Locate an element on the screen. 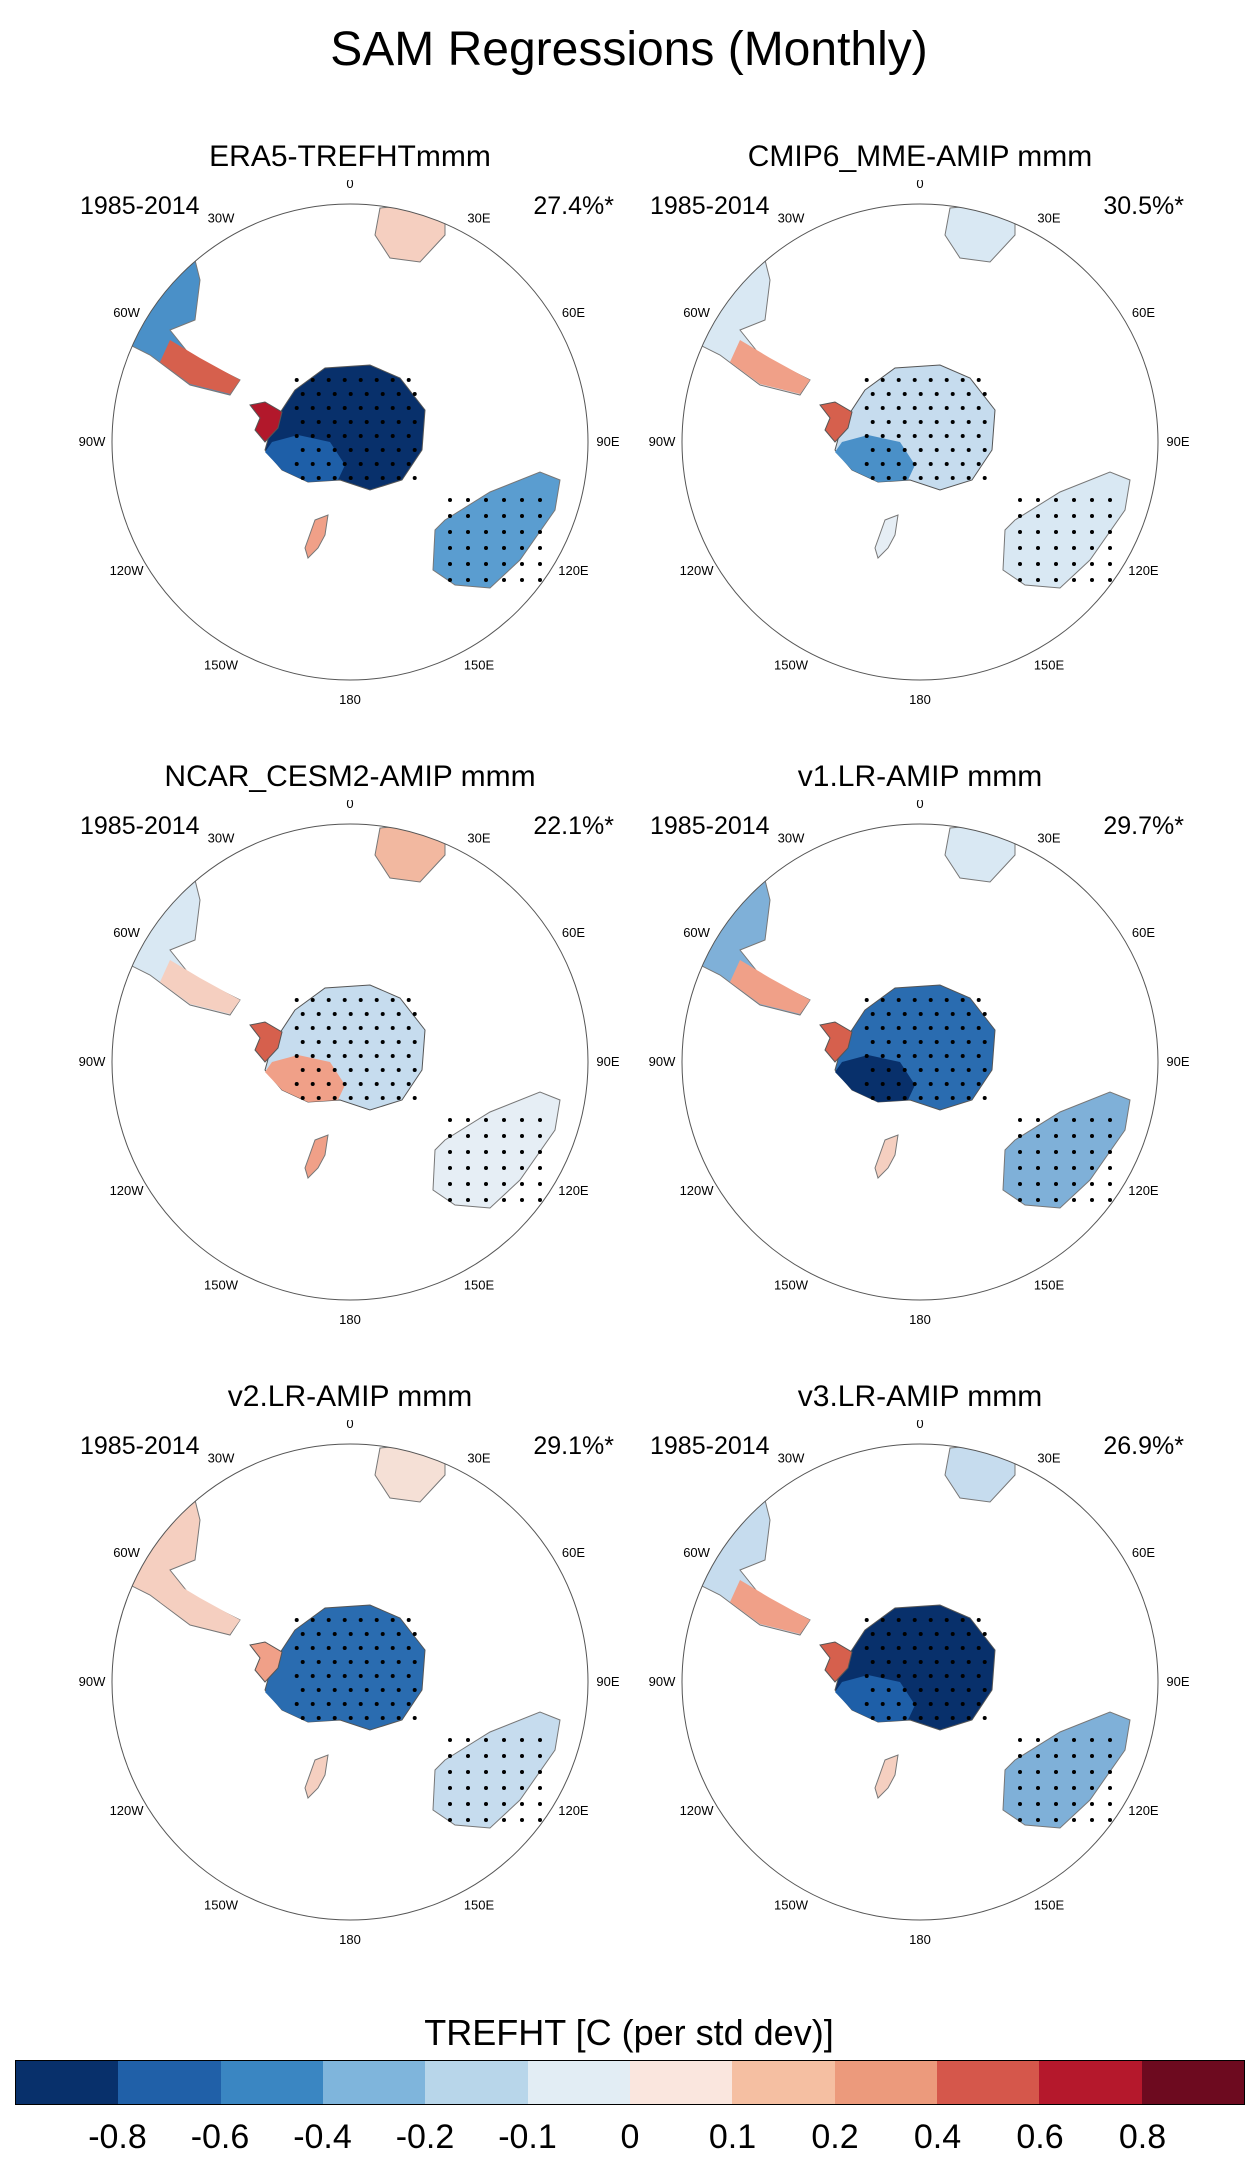  longitude-label: 60W is located at coordinates (696, 1552).